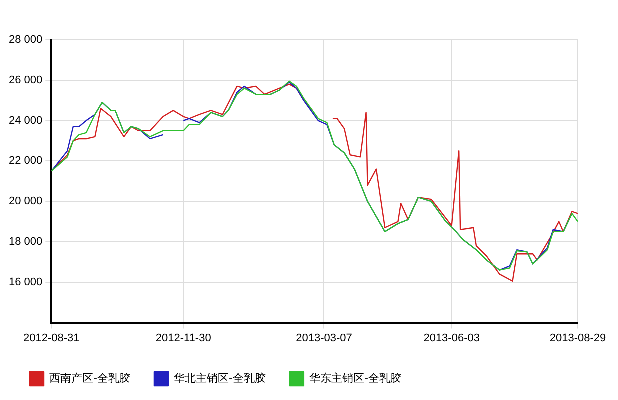 The height and width of the screenshot is (400, 618). What do you see at coordinates (324, 338) in the screenshot?
I see `x-tick-label: 2013-03-07` at bounding box center [324, 338].